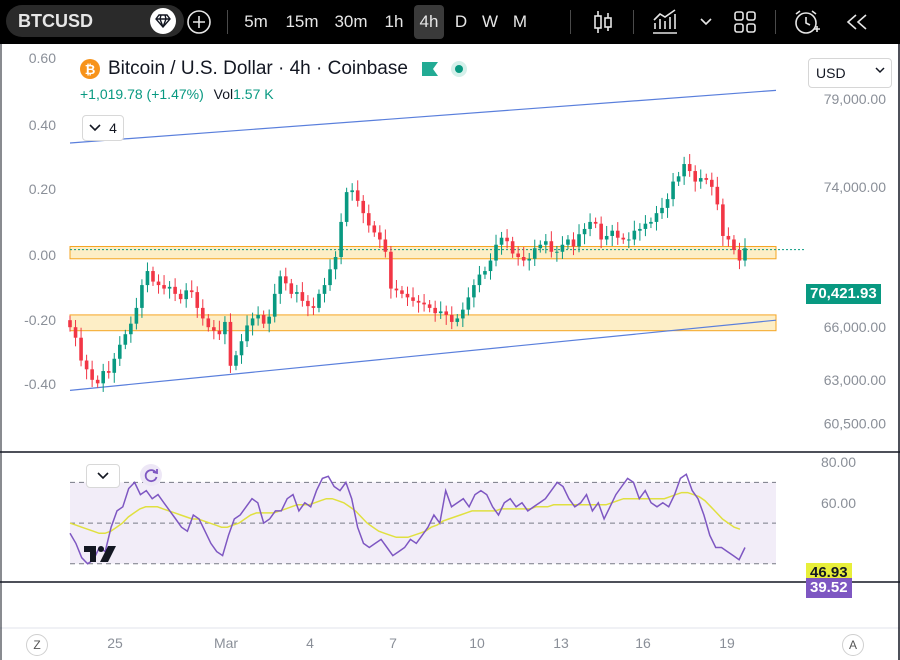 The width and height of the screenshot is (900, 660). Describe the element at coordinates (151, 475) in the screenshot. I see `rsi-refresh-icon` at that location.